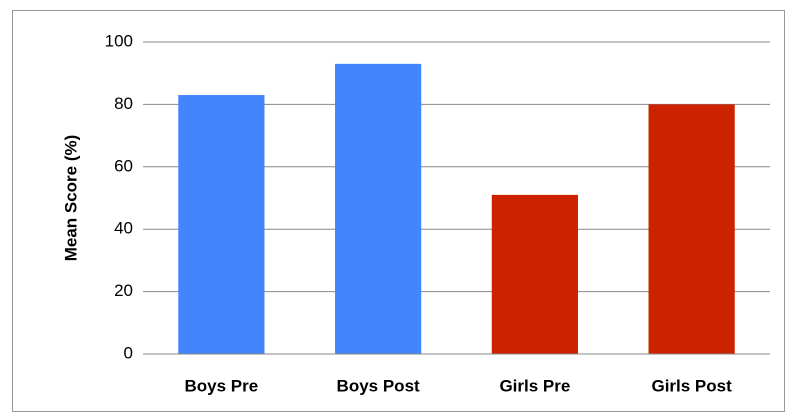  I want to click on y-tick-label: 80, so click(123, 103).